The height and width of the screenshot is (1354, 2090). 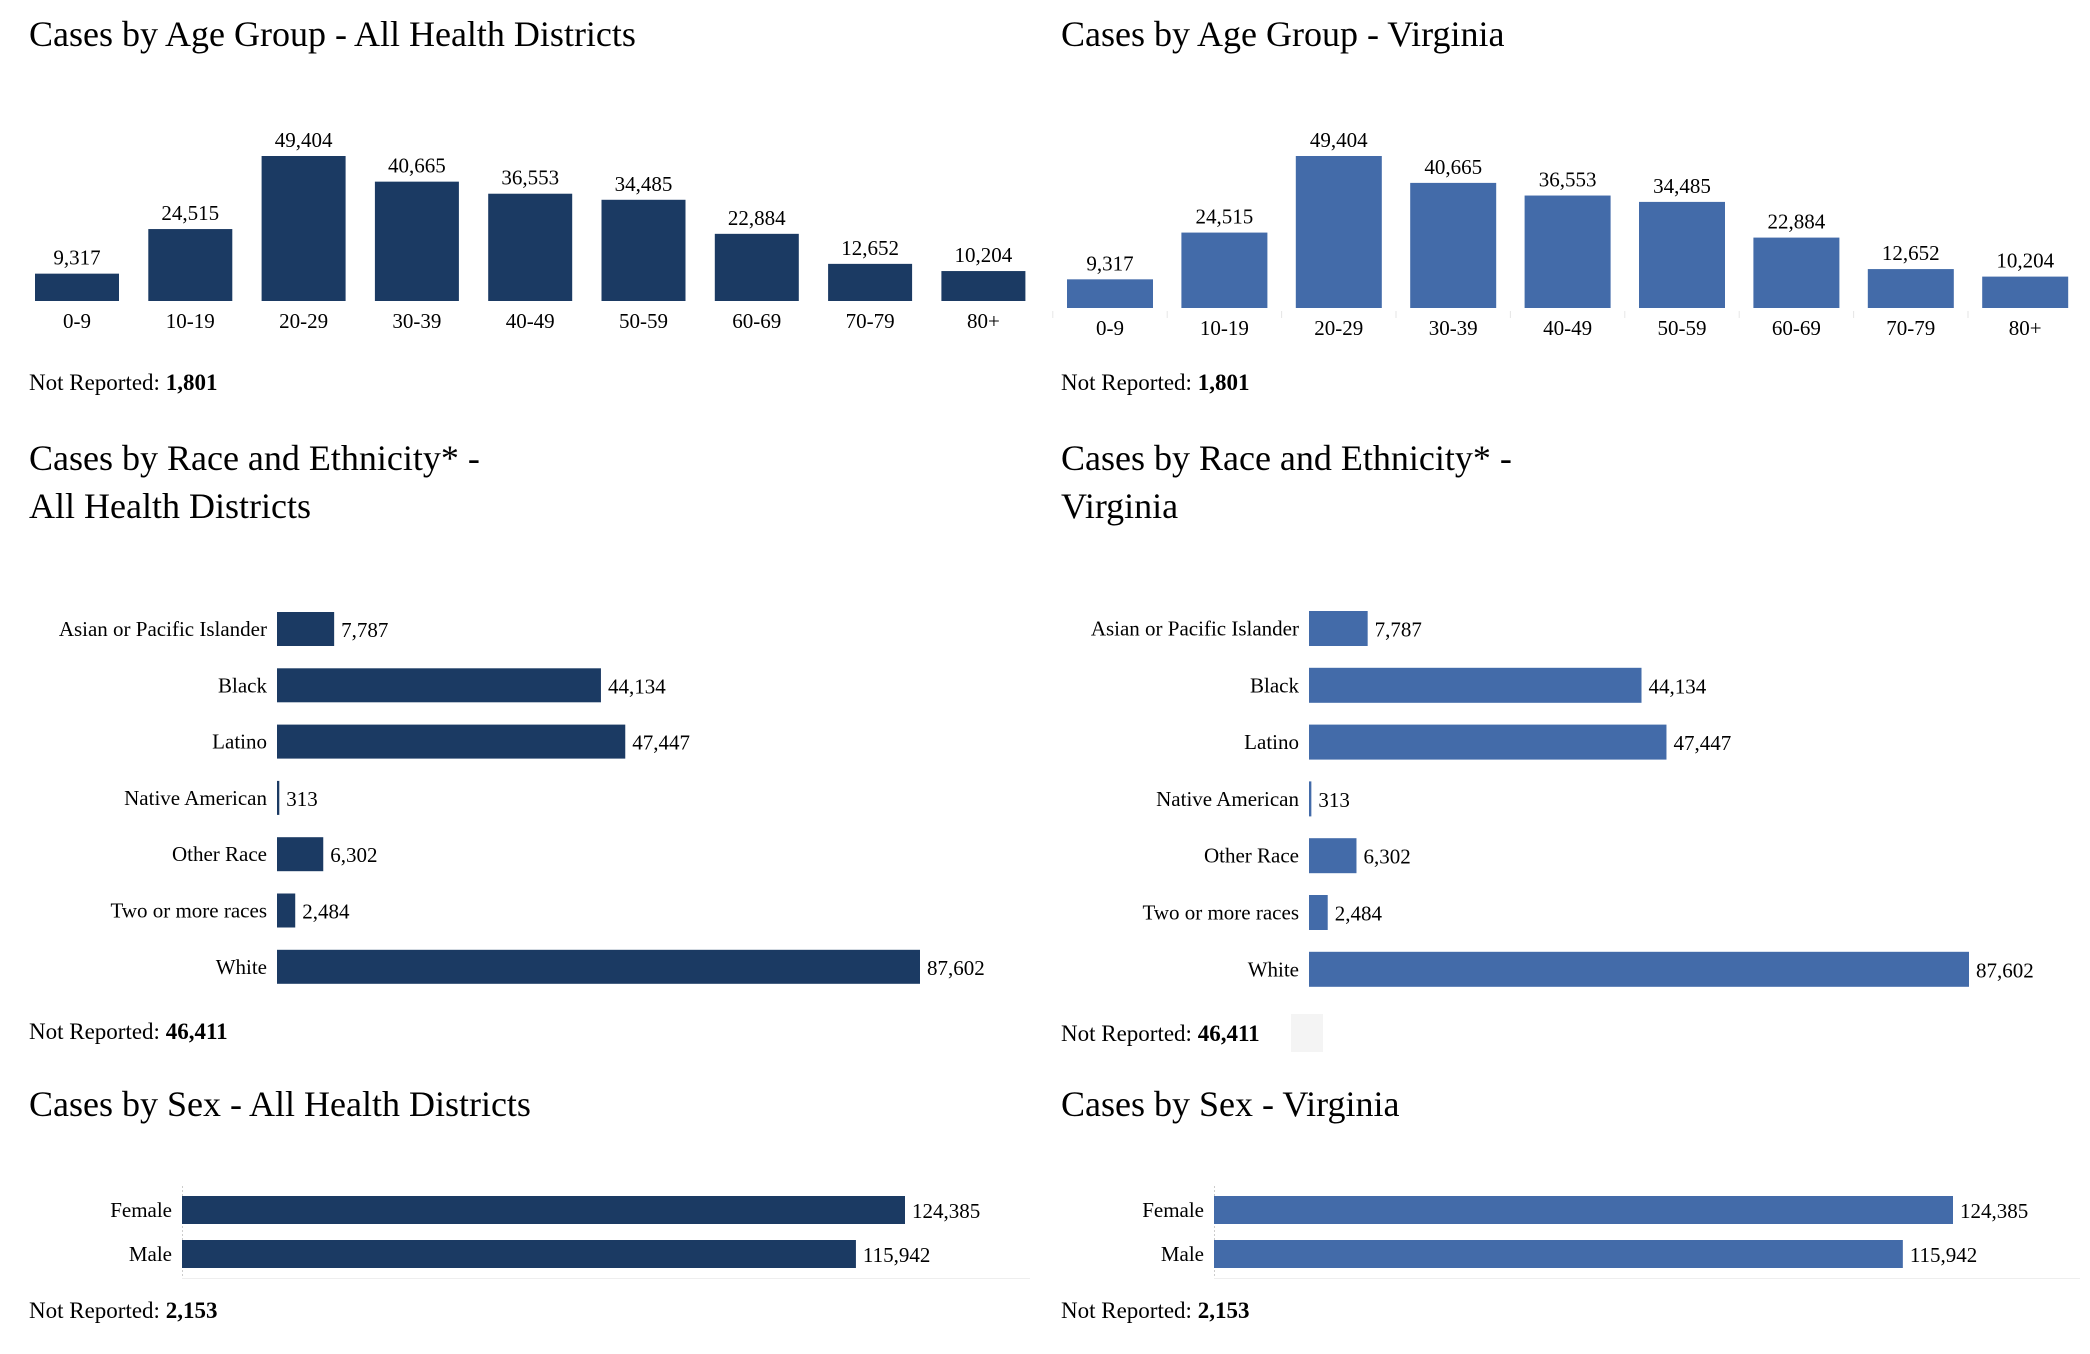 What do you see at coordinates (1611, 1232) in the screenshot?
I see `sex-bar-chart: Female 124,385 Male 115,942` at bounding box center [1611, 1232].